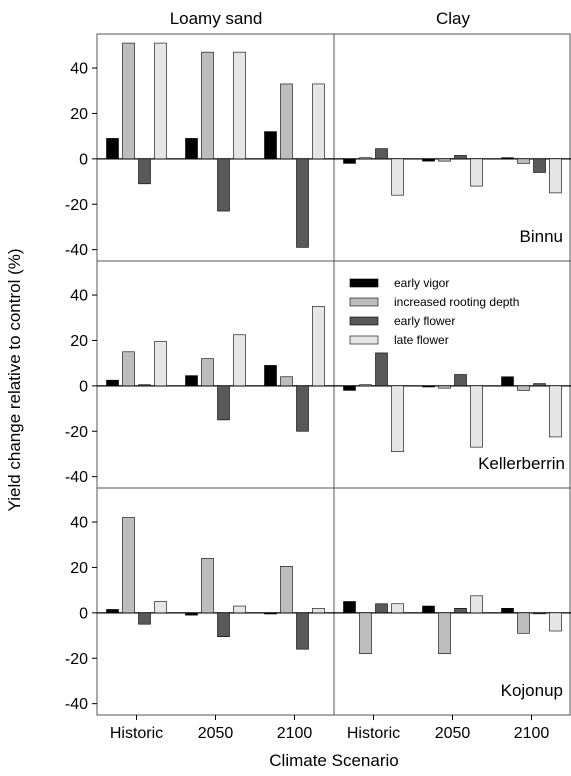 The width and height of the screenshot is (571, 776). Describe the element at coordinates (421, 340) in the screenshot. I see `legend-label-late-flower: late flower` at that location.